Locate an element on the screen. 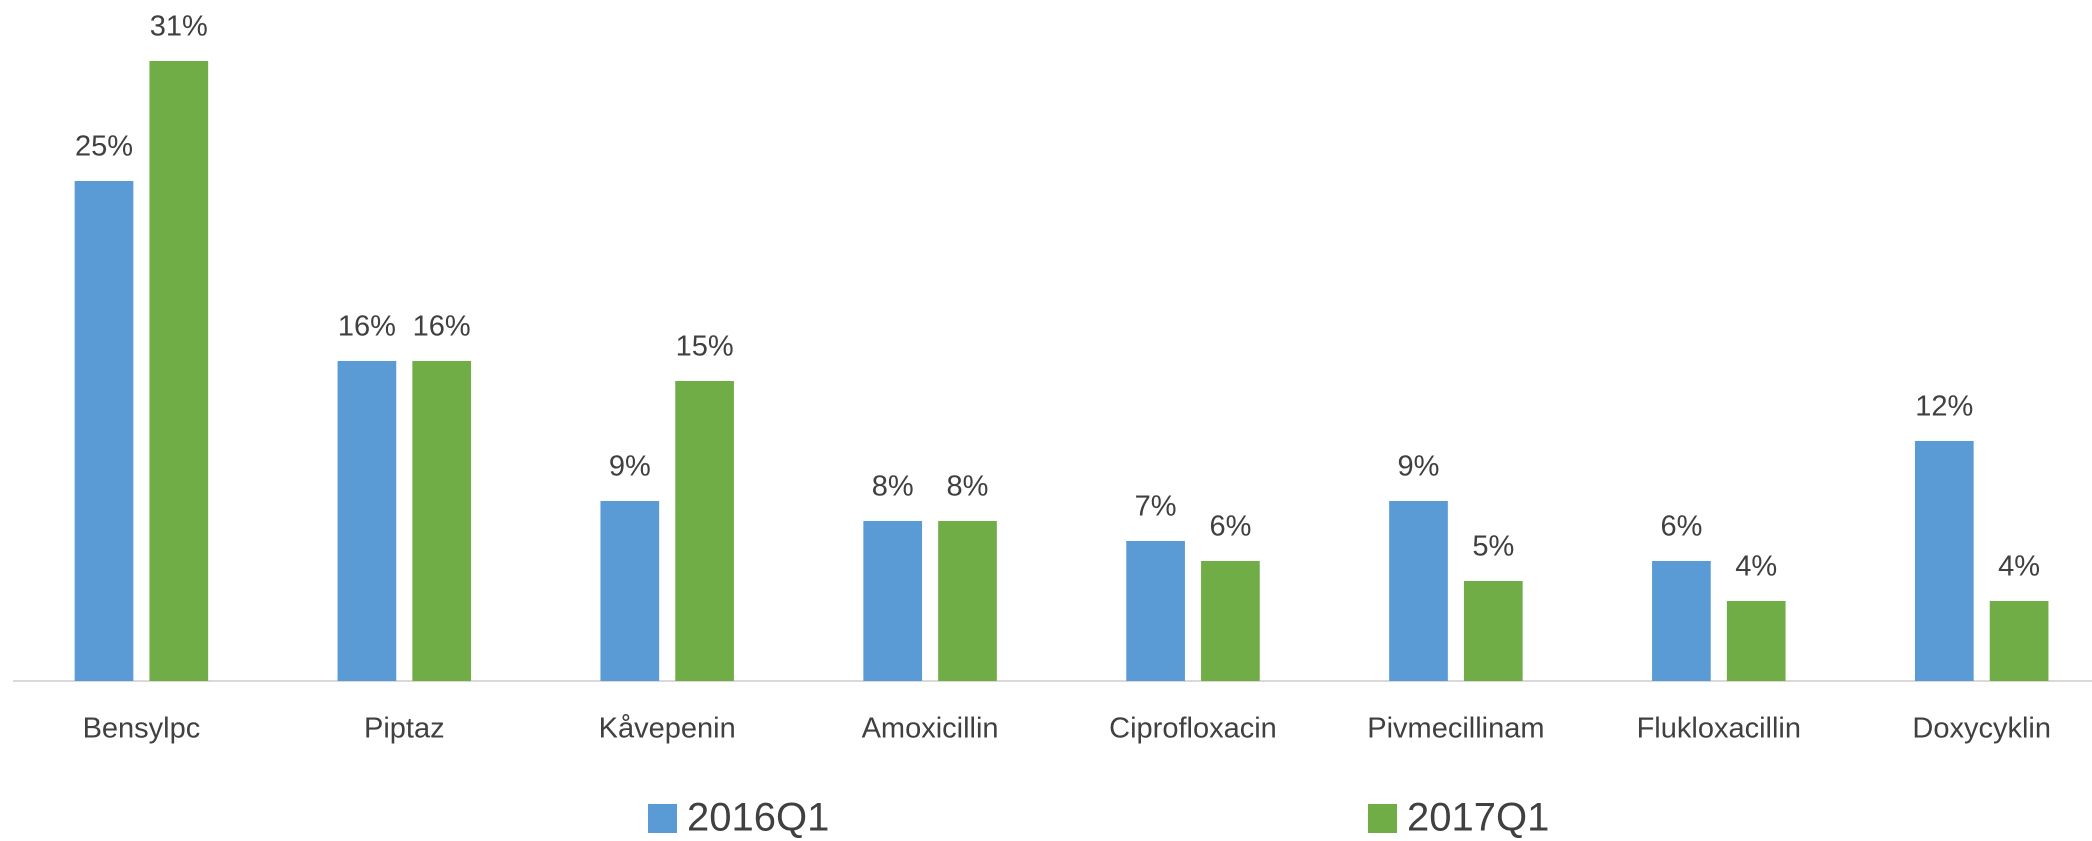 The image size is (2092, 841). legend-label: 2016Q1 is located at coordinates (758, 818).